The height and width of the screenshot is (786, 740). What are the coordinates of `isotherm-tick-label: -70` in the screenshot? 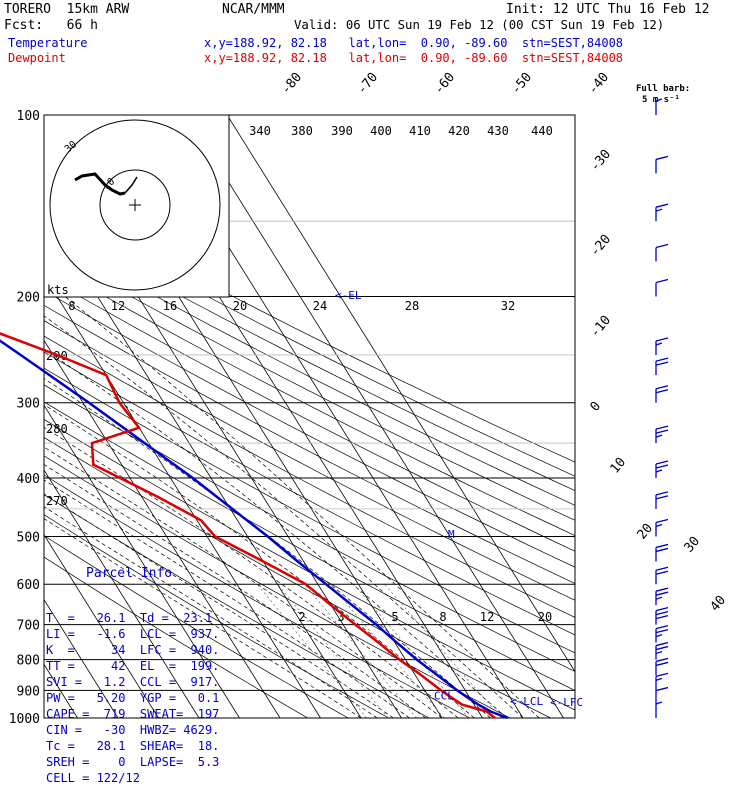 It's located at (368, 84).